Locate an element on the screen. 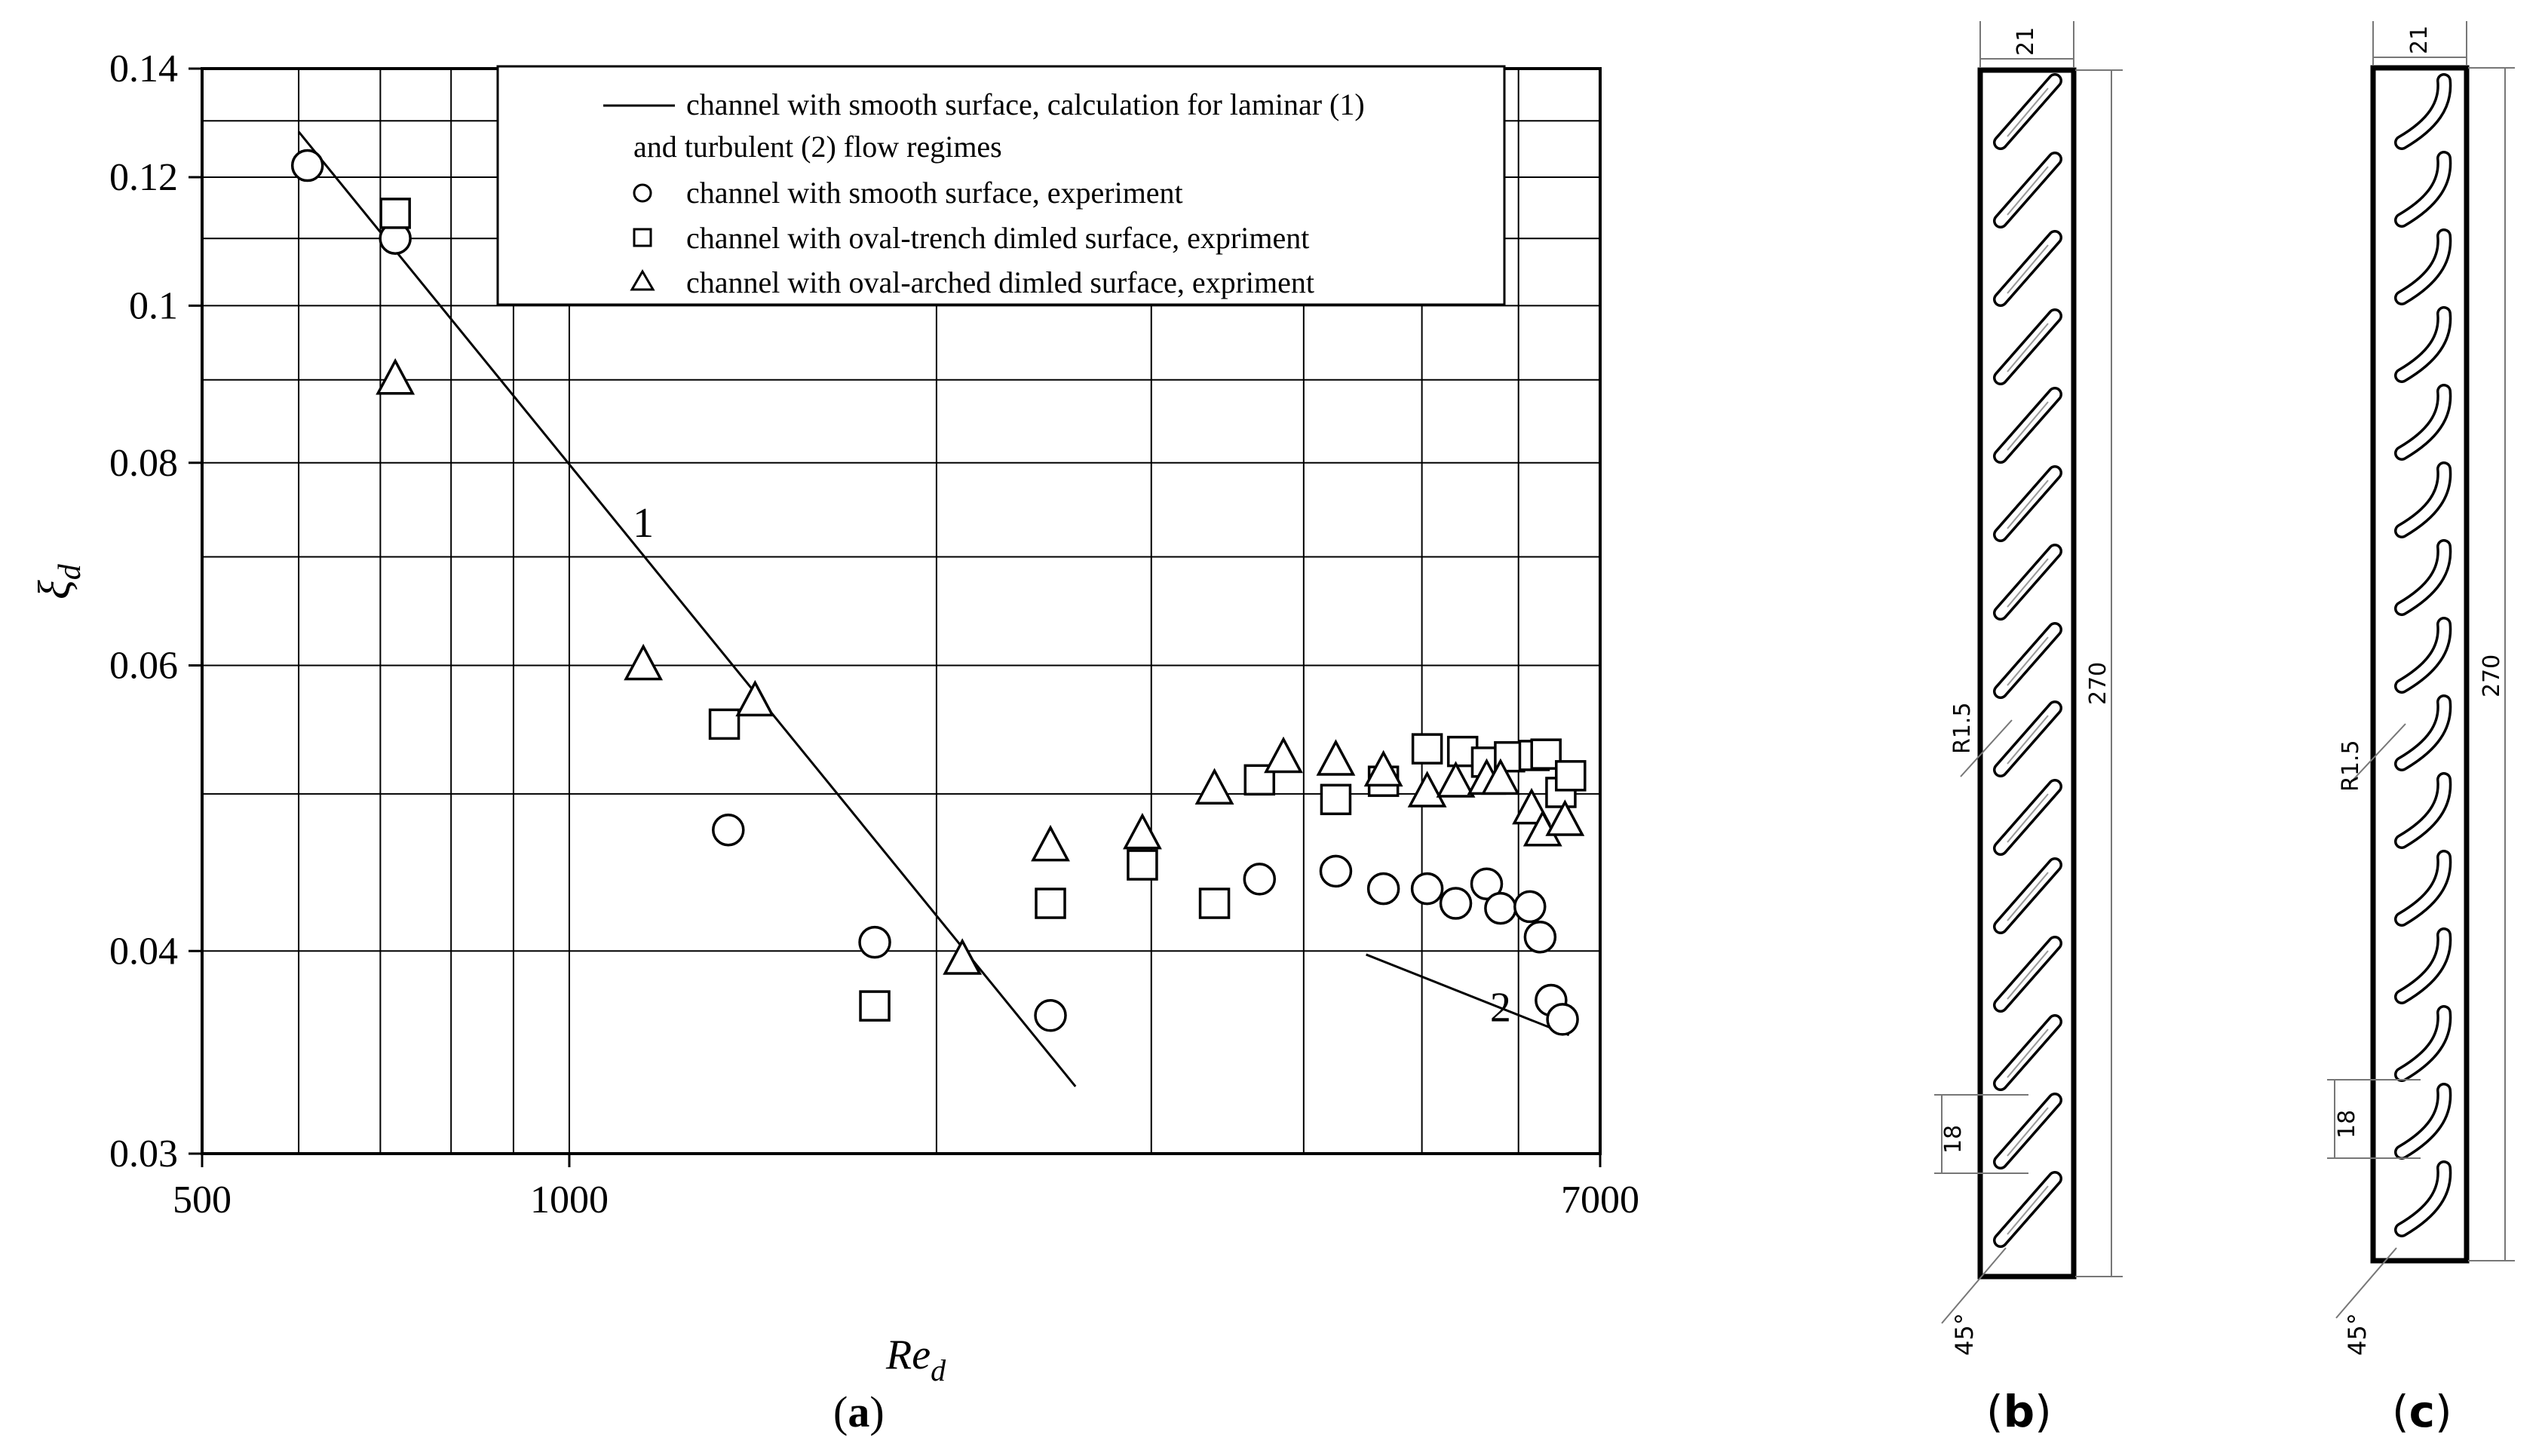 The image size is (2542, 1456). channel-drawing-b: 21 270 R1.5 18 45° (b) is located at coordinates (2028, 729).